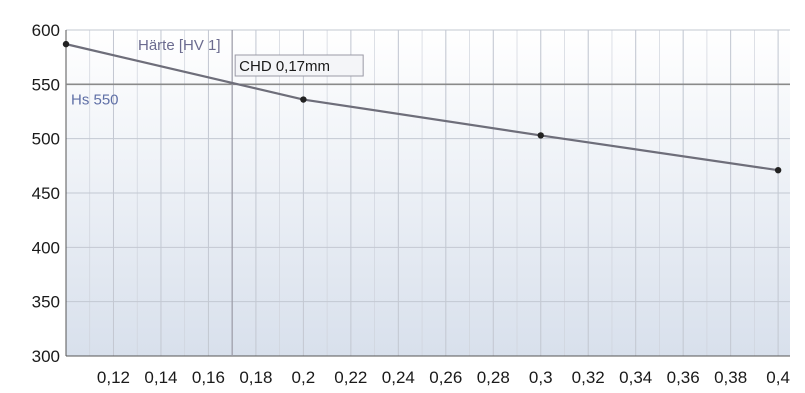  What do you see at coordinates (493, 377) in the screenshot?
I see `x-tick-label: 0,28` at bounding box center [493, 377].